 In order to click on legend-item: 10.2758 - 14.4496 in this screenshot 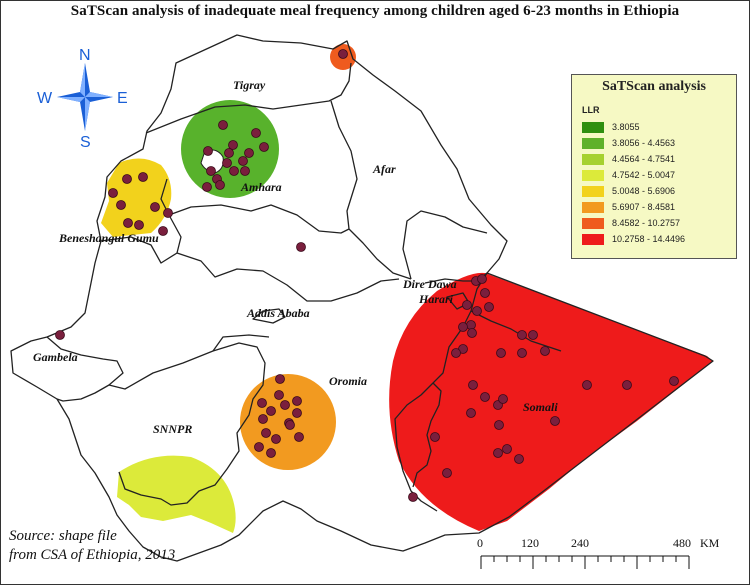, I will do `click(633, 239)`.